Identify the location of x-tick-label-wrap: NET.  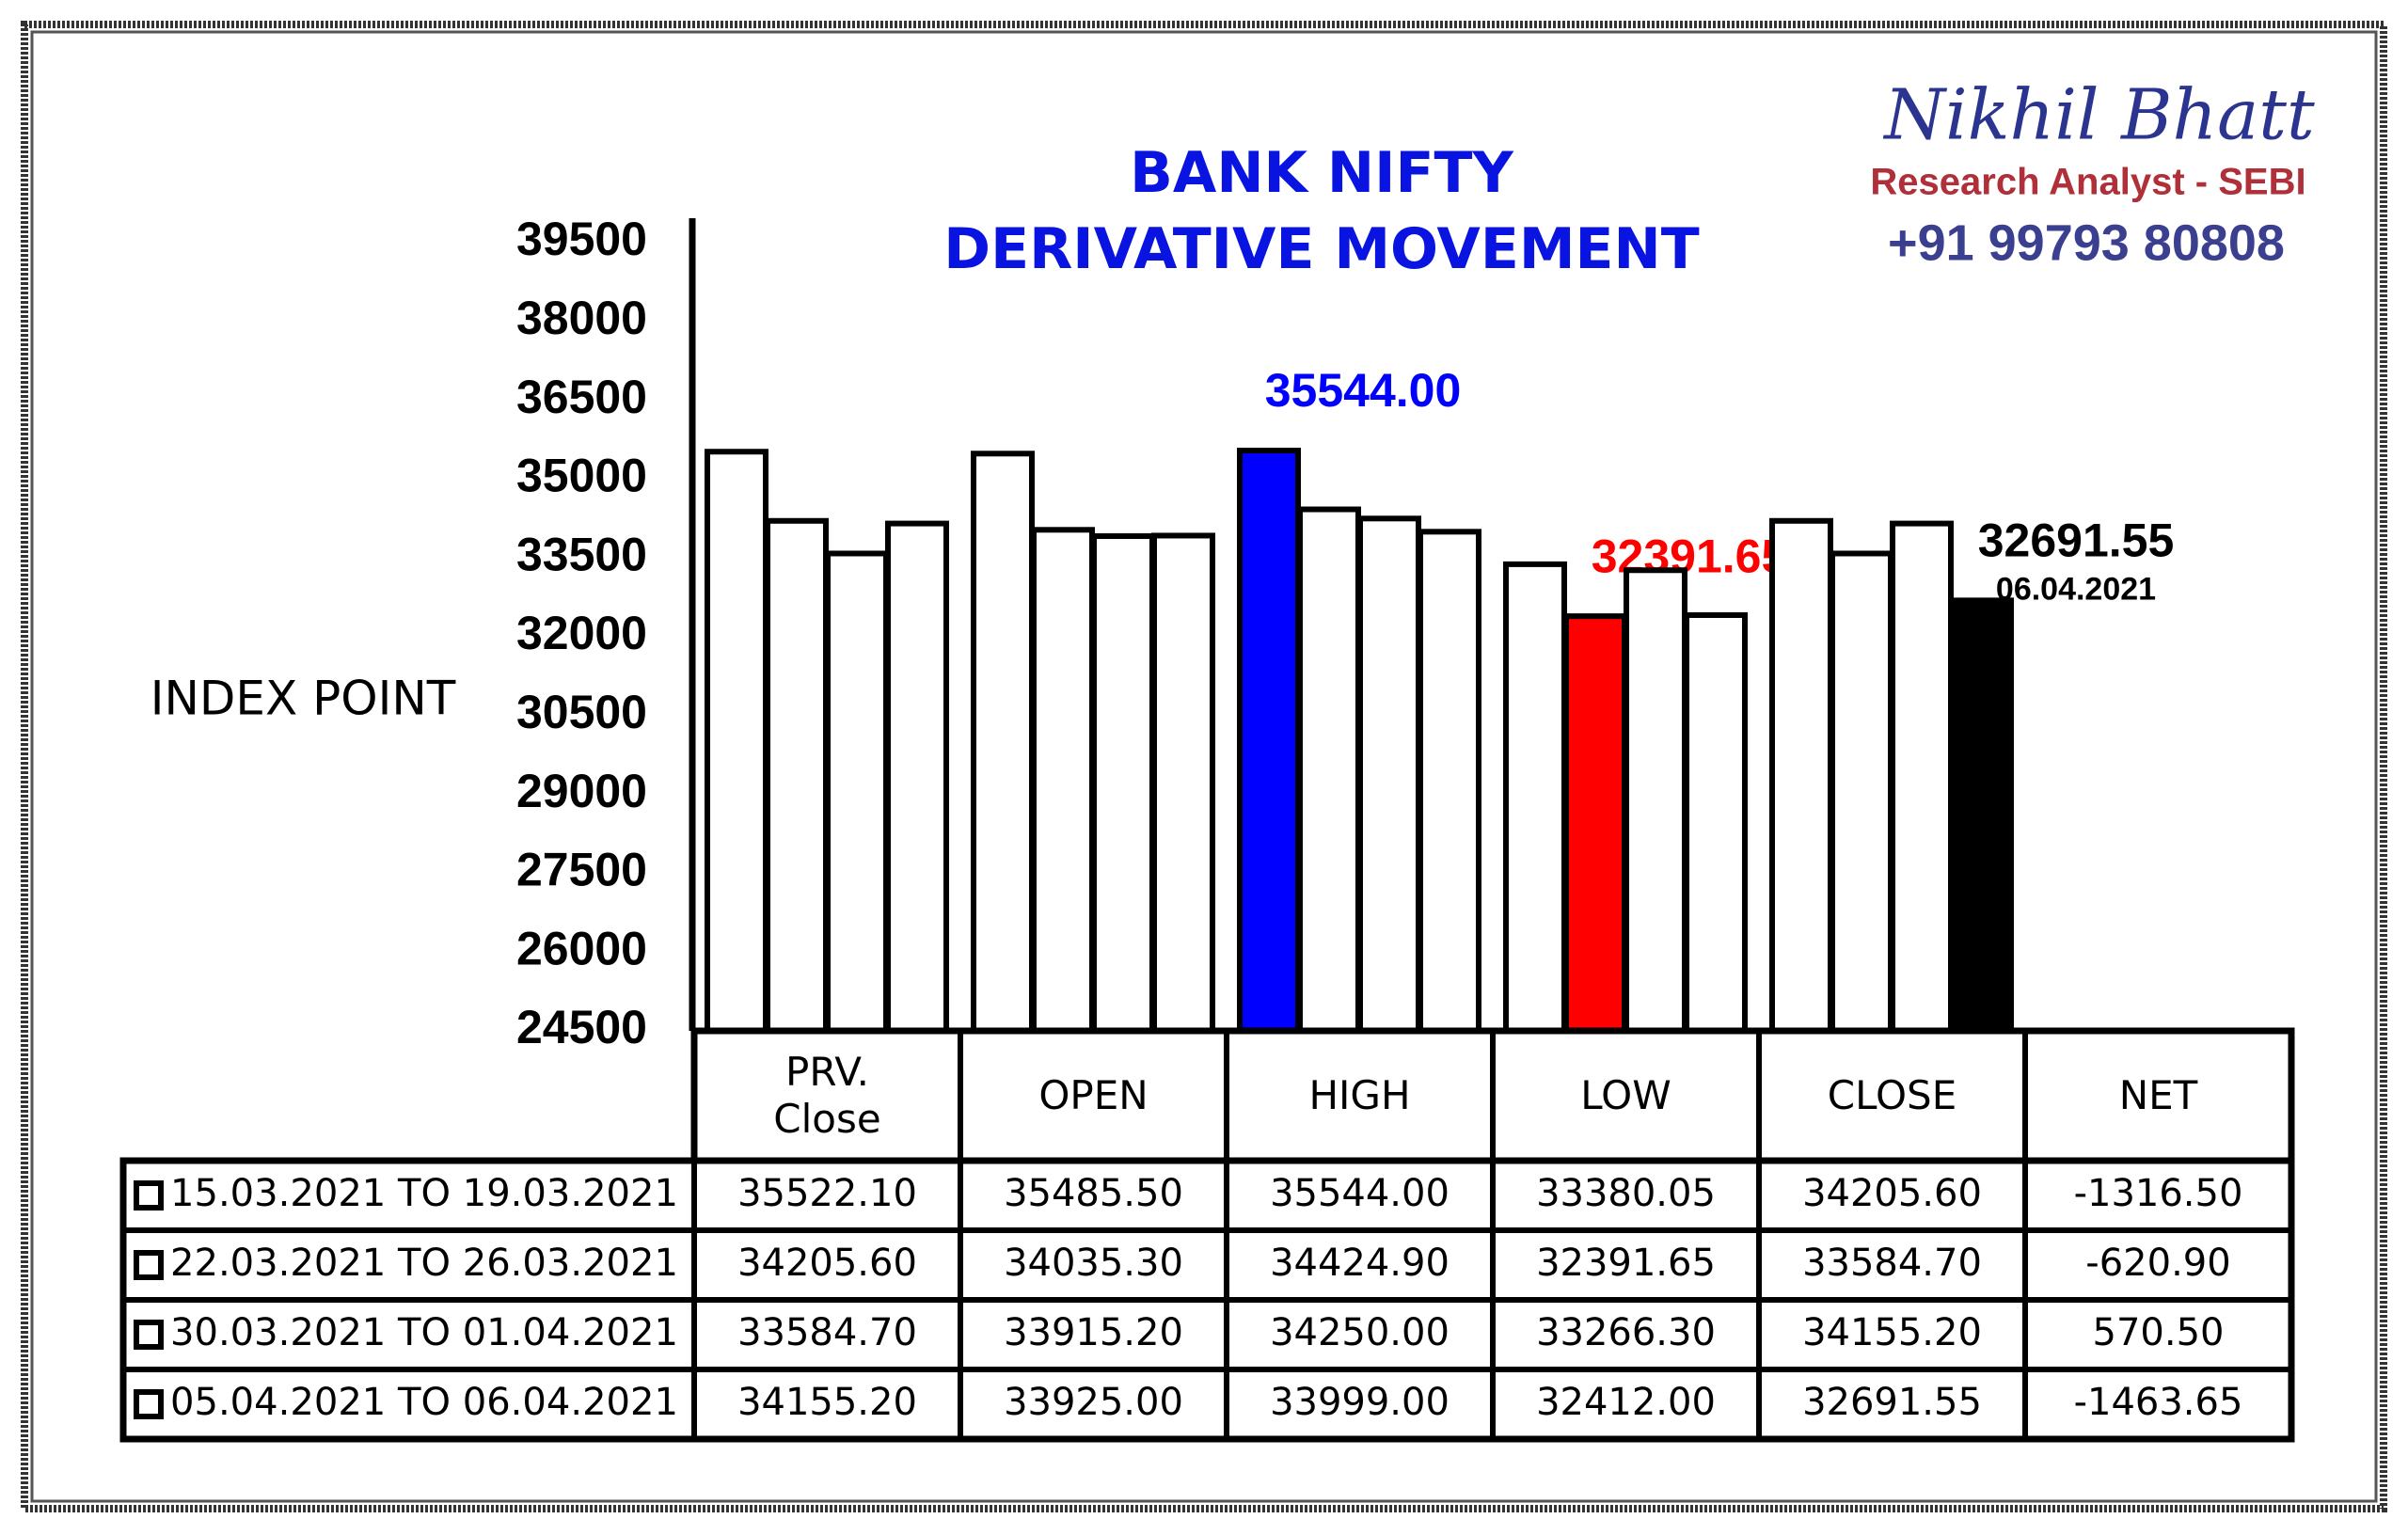
(2158, 1096).